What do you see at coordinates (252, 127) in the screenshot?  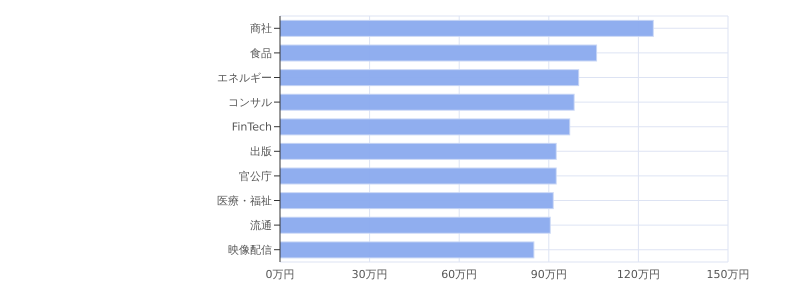 I see `y-tick-label: FinTech` at bounding box center [252, 127].